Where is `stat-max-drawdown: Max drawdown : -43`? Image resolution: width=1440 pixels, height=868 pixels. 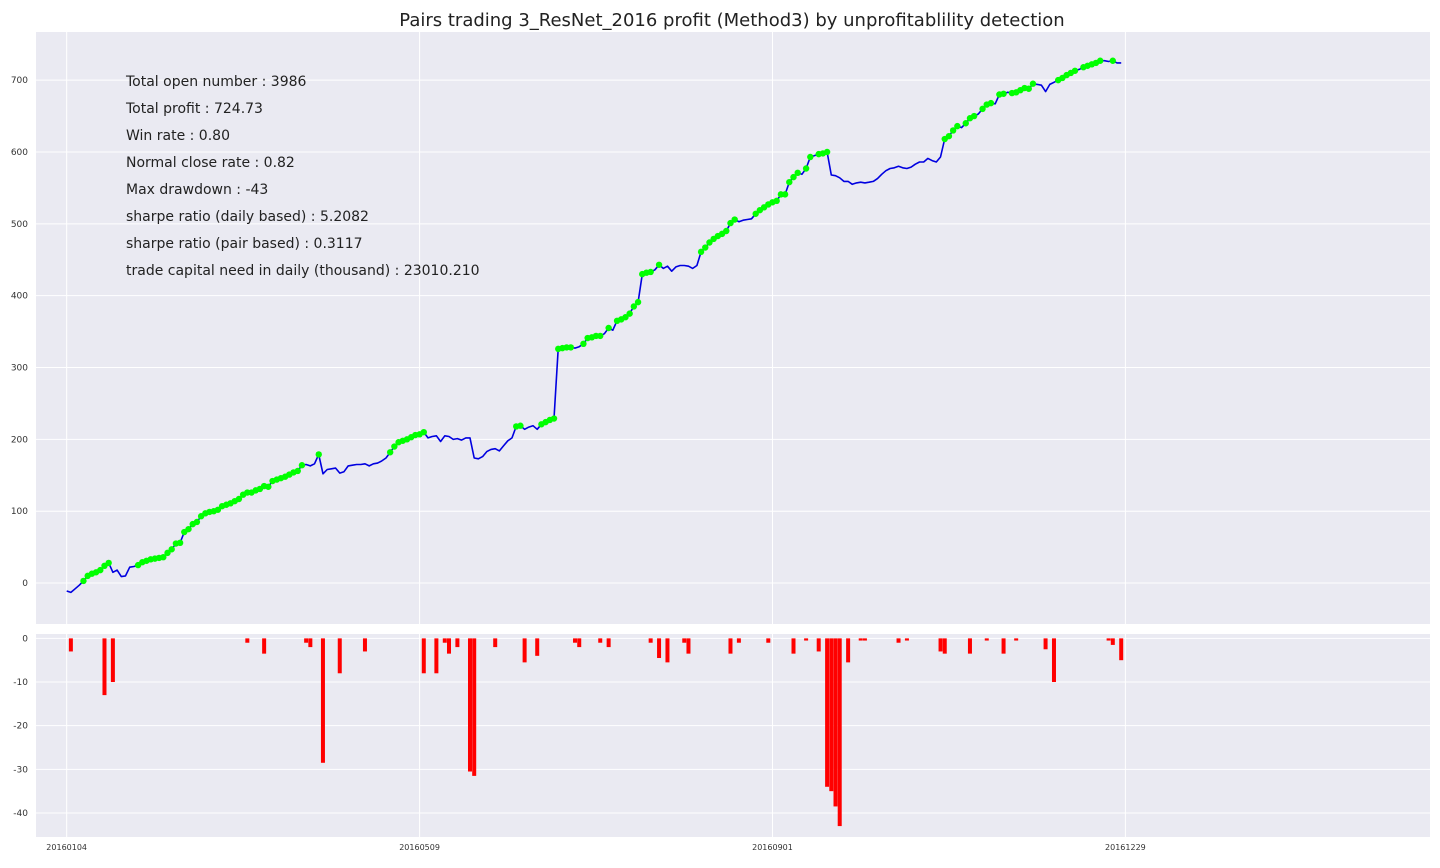 stat-max-drawdown: Max drawdown : -43 is located at coordinates (197, 190).